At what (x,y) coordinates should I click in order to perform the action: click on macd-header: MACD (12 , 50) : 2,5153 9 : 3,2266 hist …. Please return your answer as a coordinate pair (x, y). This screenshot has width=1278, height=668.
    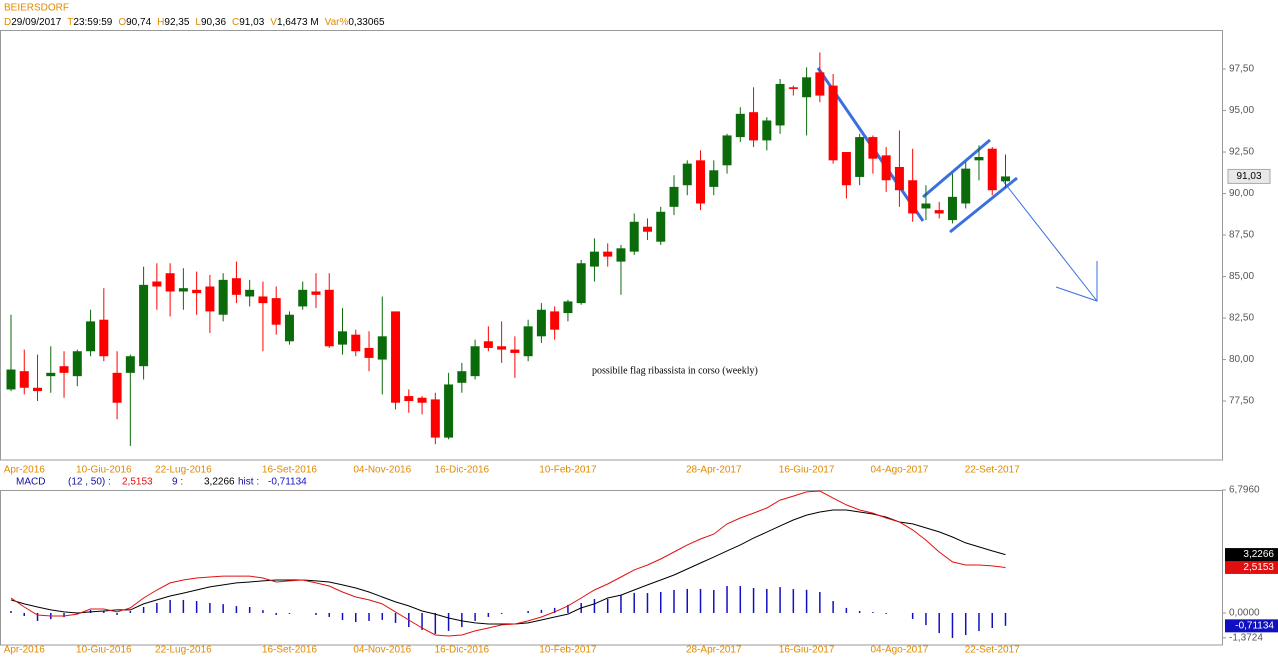
    Looking at the image, I should click on (161, 482).